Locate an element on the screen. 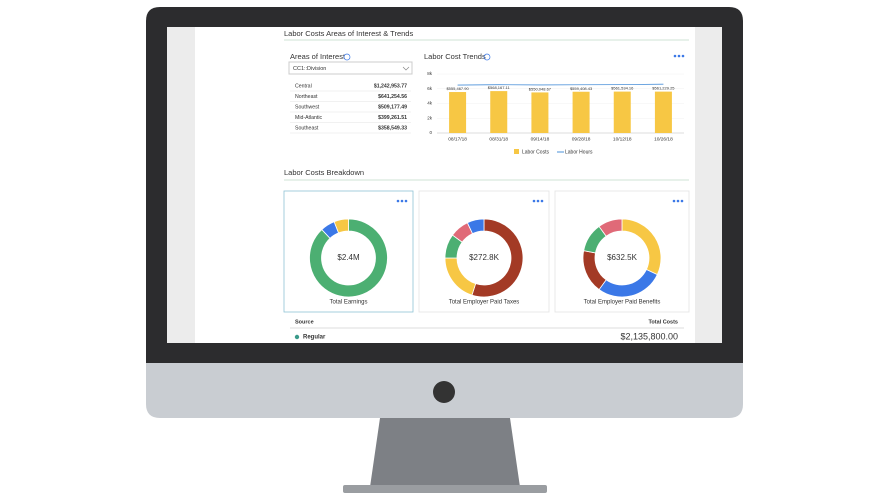 This screenshot has width=889, height=500. x-tick-label: 09/14/18 is located at coordinates (540, 139).